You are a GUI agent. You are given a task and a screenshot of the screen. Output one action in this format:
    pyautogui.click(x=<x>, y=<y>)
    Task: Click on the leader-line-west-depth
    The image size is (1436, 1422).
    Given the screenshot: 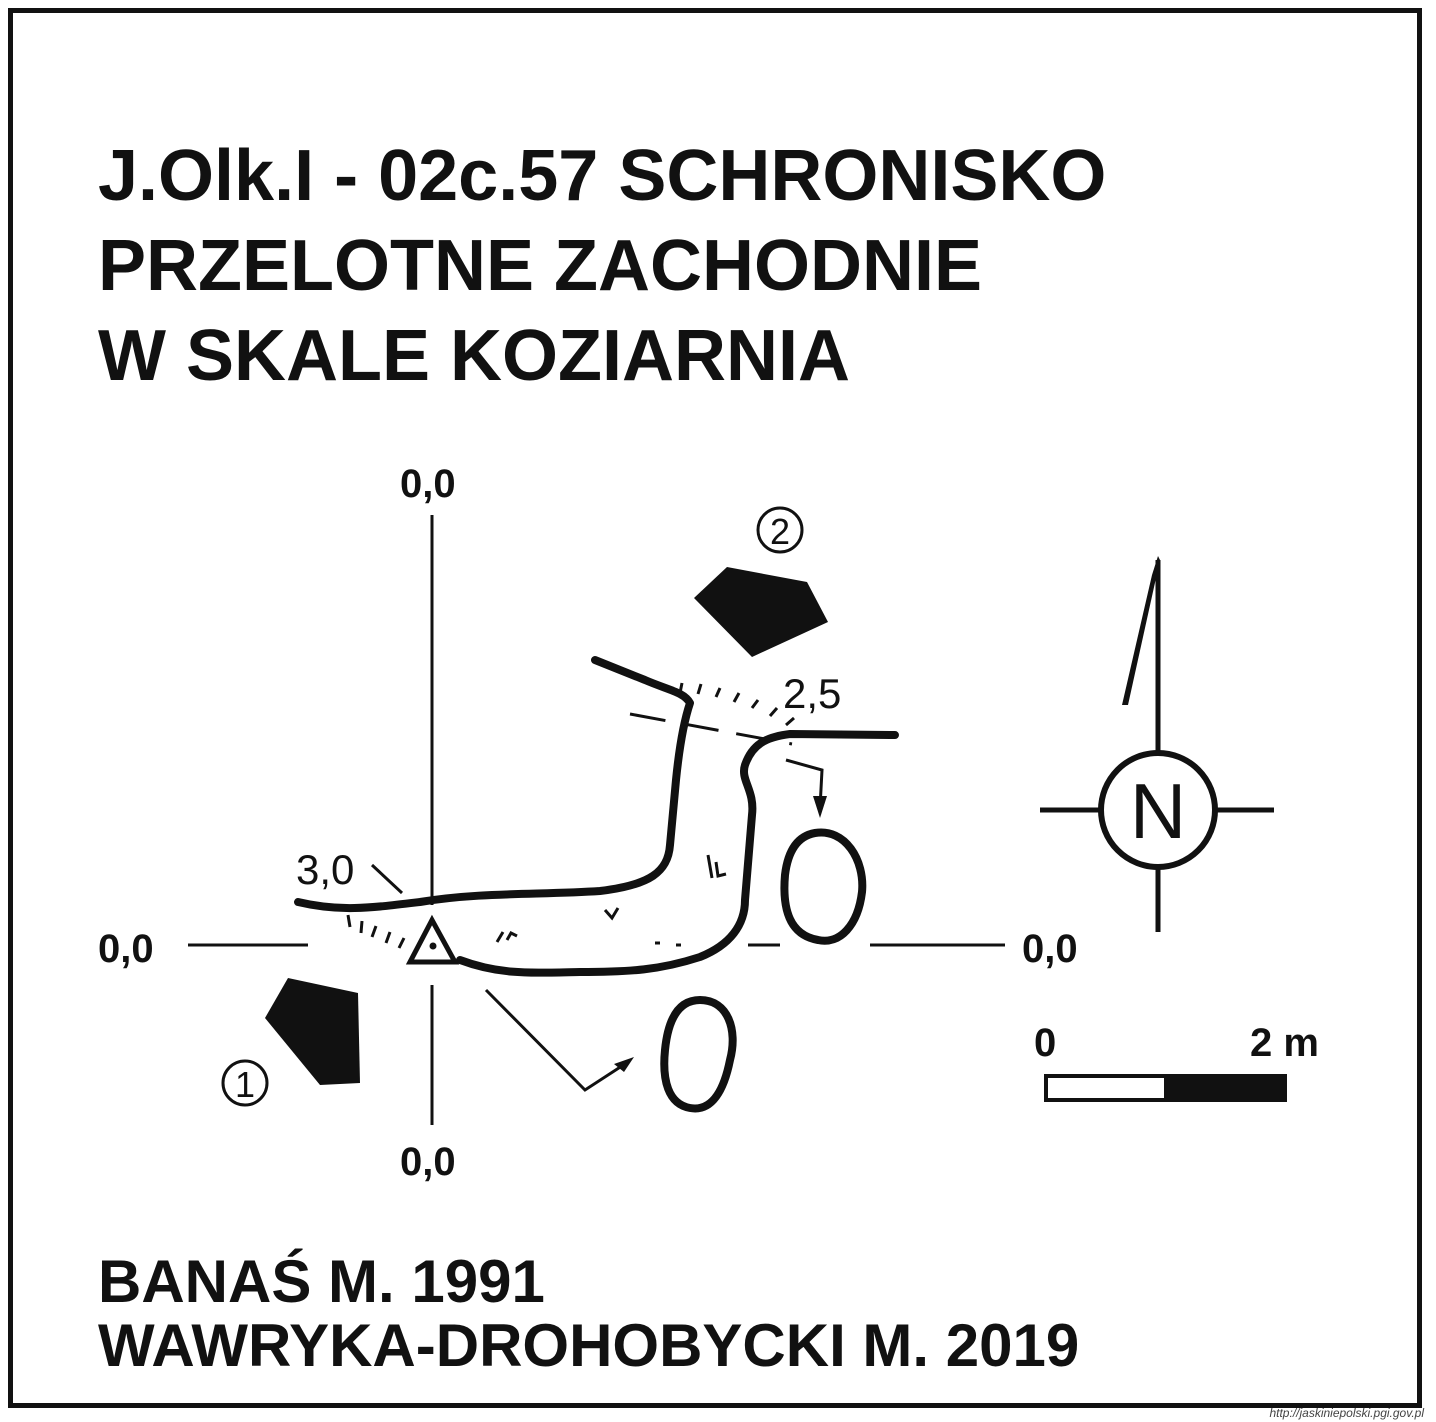 What is the action you would take?
    pyautogui.click(x=387, y=879)
    